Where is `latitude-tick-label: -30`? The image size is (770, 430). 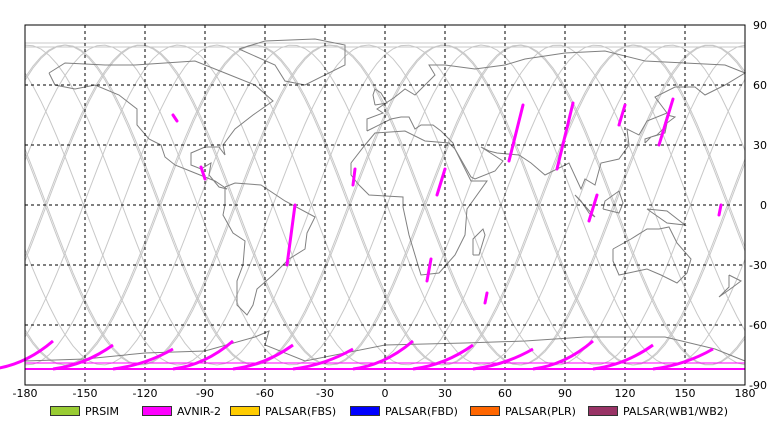
latitude-tick-label: -30 is located at coordinates (758, 265).